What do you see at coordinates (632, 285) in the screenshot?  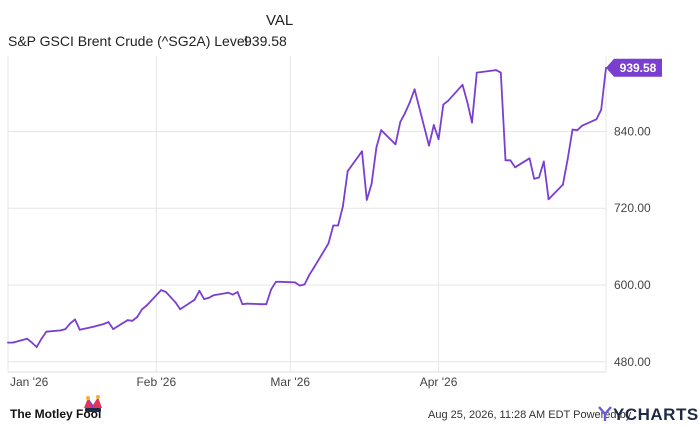 I see `y-tick-label: 600.00` at bounding box center [632, 285].